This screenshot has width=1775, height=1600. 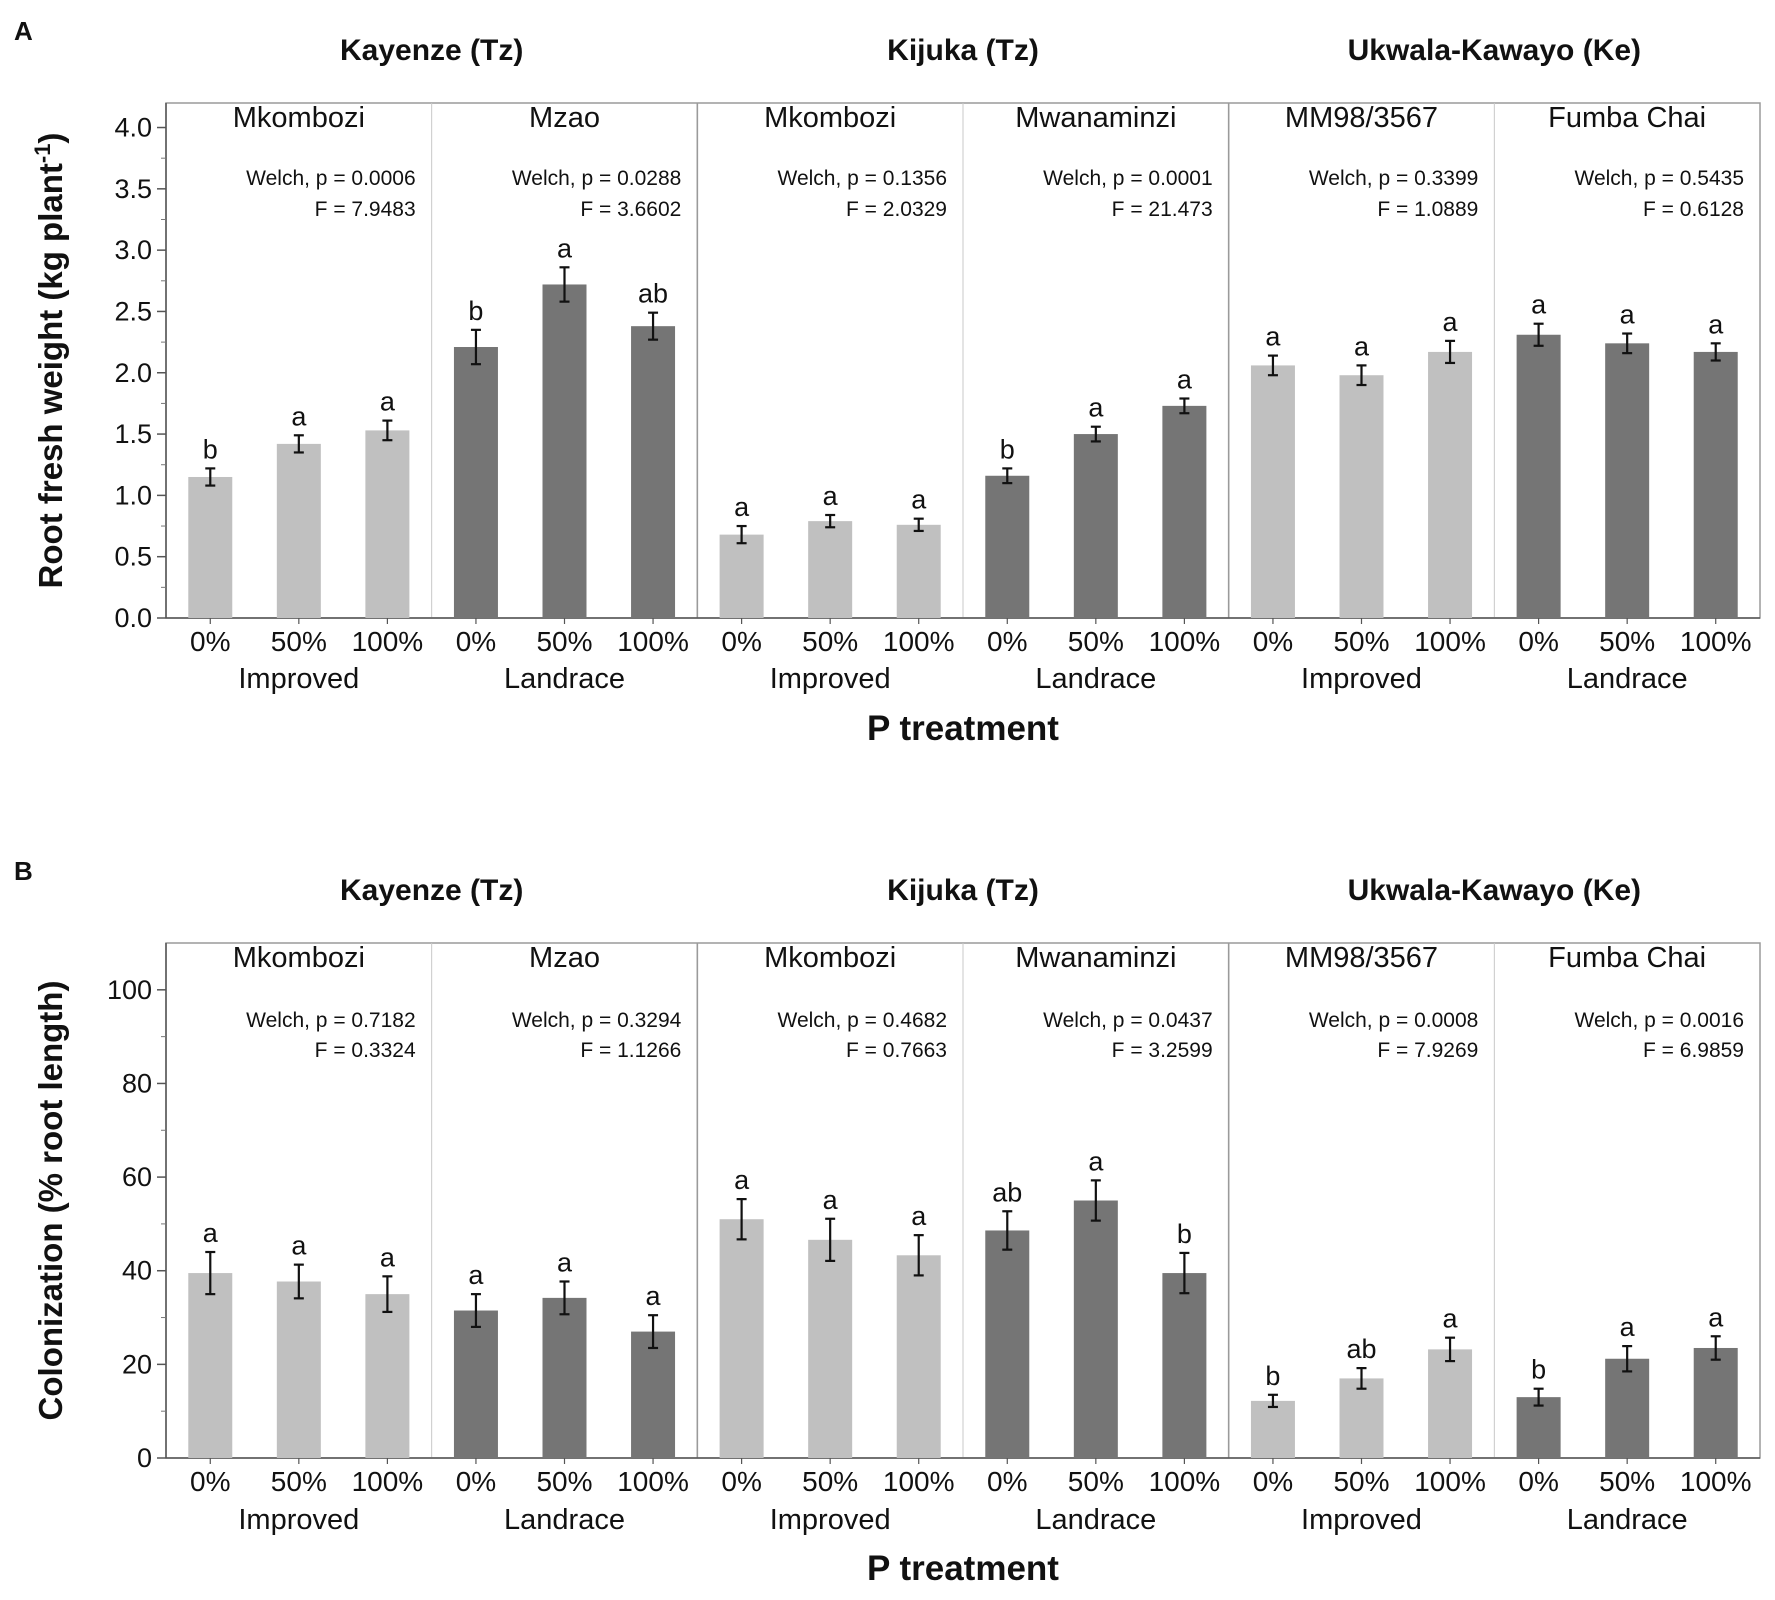 What do you see at coordinates (1693, 1050) in the screenshot?
I see `f-stat: F = 6.9859` at bounding box center [1693, 1050].